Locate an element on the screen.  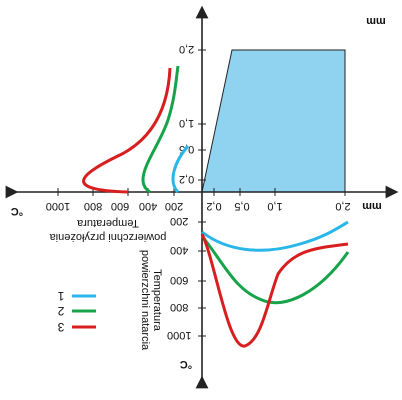
tick-label-right-0: 0,2 is located at coordinates (213, 206).